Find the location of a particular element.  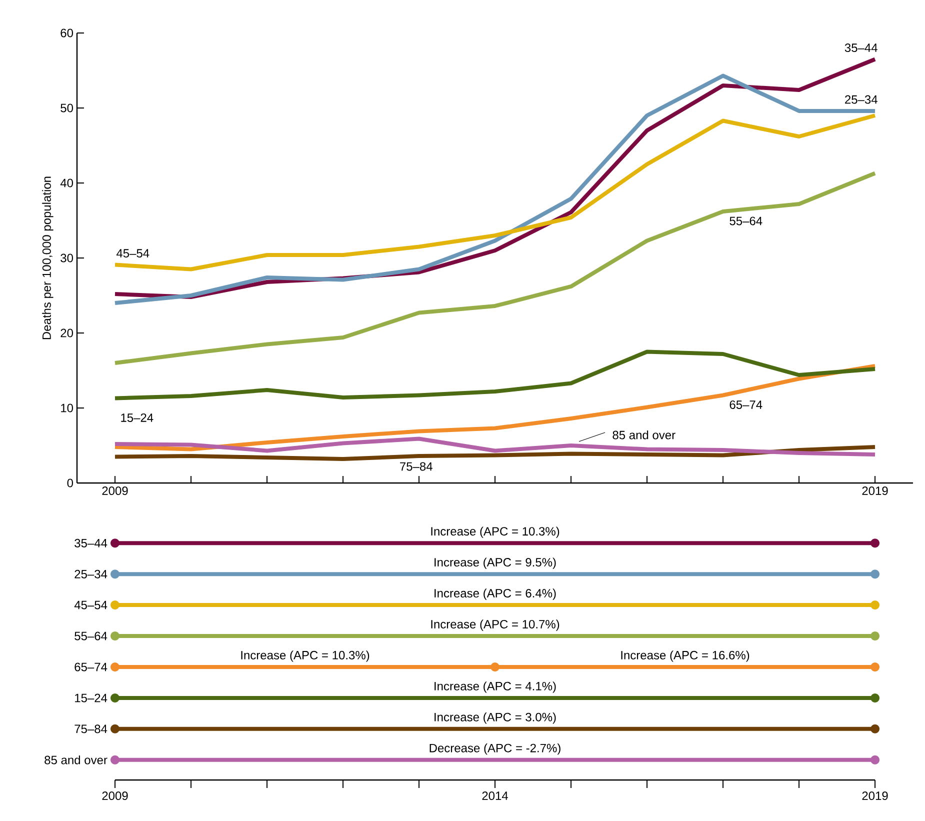

y-tick-label: 65–74 is located at coordinates (91, 667).